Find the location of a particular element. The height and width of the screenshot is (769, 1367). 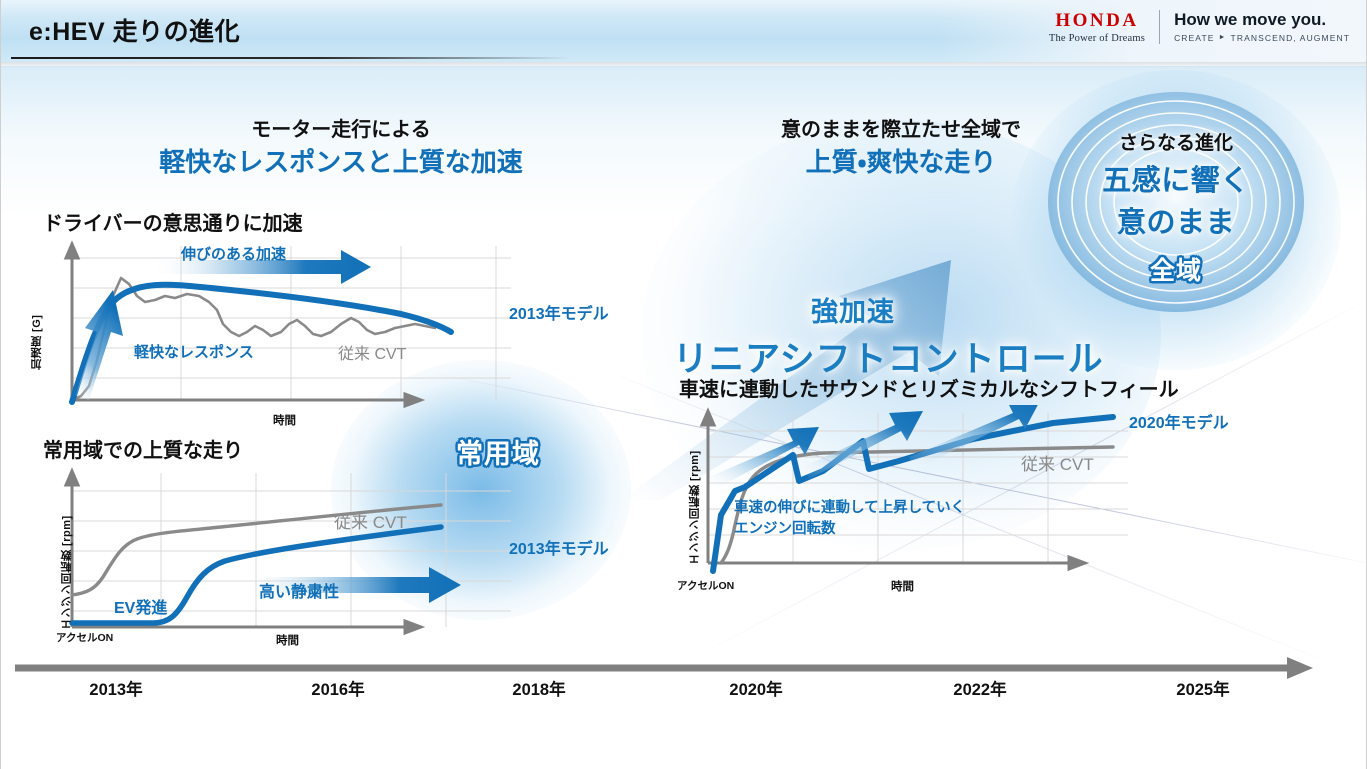

right-lead-line2: 上質・爽快な走り is located at coordinates (901, 161).